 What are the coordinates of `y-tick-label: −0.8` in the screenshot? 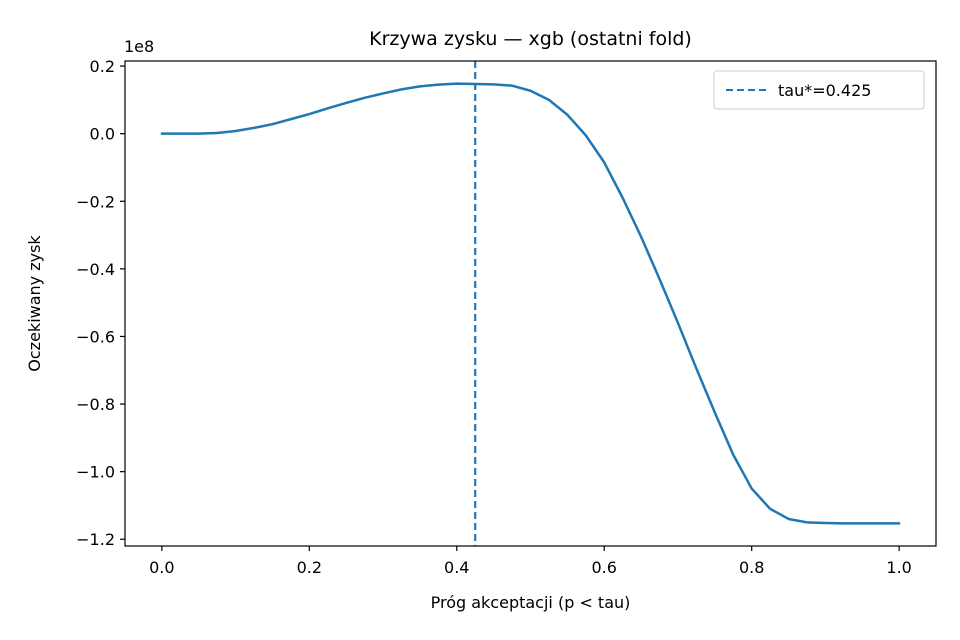 It's located at (95, 404).